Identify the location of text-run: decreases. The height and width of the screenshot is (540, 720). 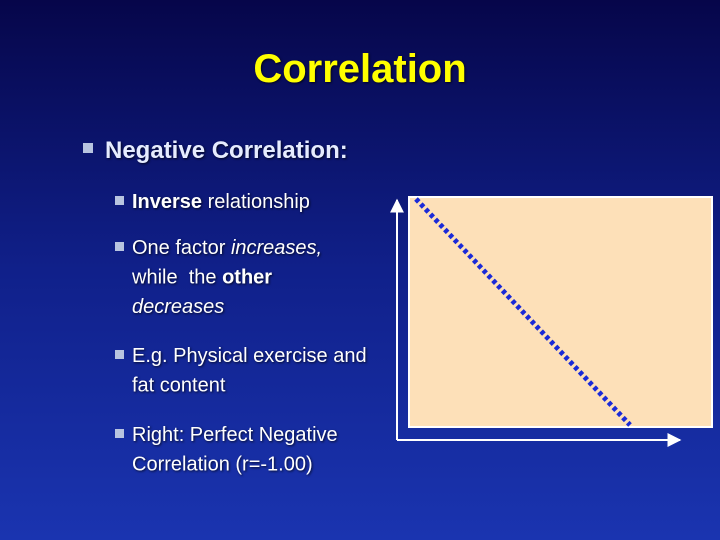
(178, 307).